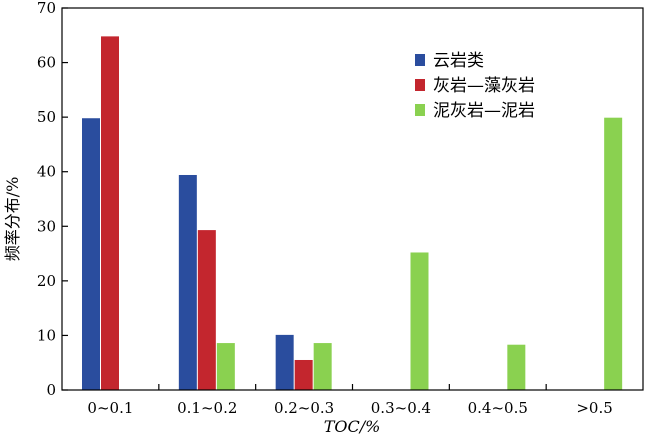 This screenshot has height=442, width=650. Describe the element at coordinates (304, 408) in the screenshot. I see `x-tick-label: 0.2~0.3` at that location.